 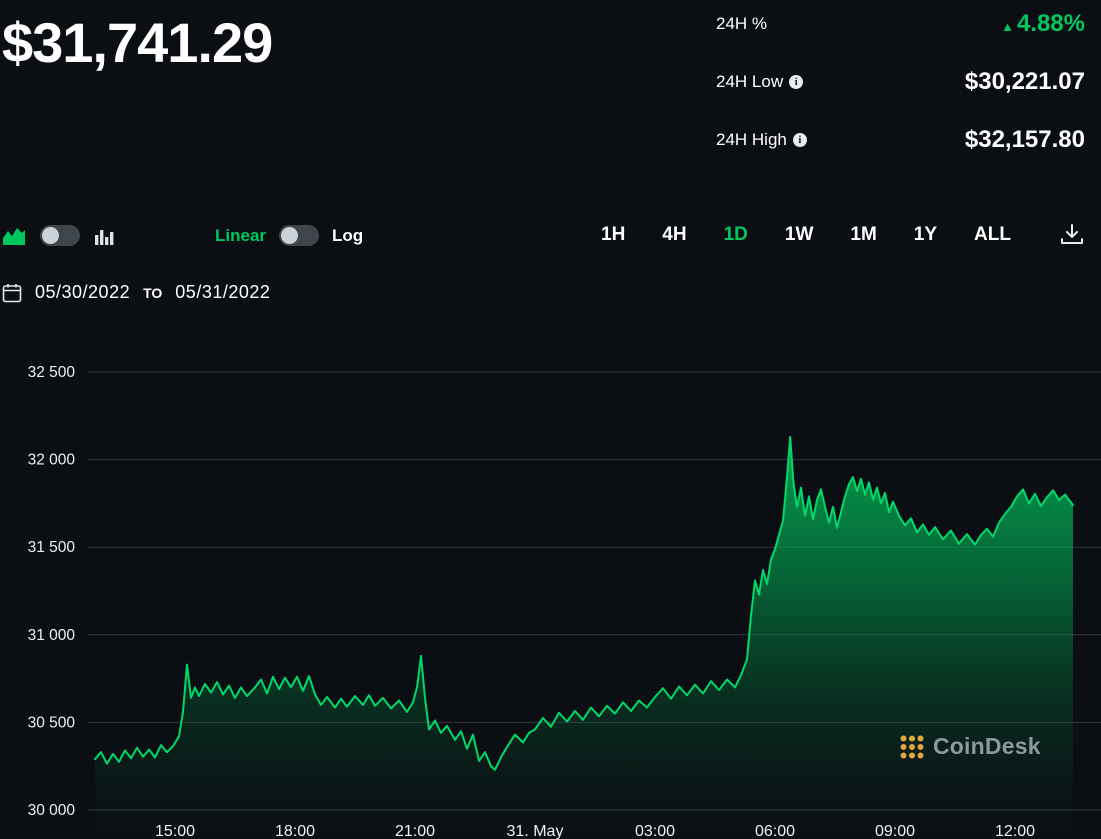 I want to click on date-range-separator: TO, so click(x=153, y=292).